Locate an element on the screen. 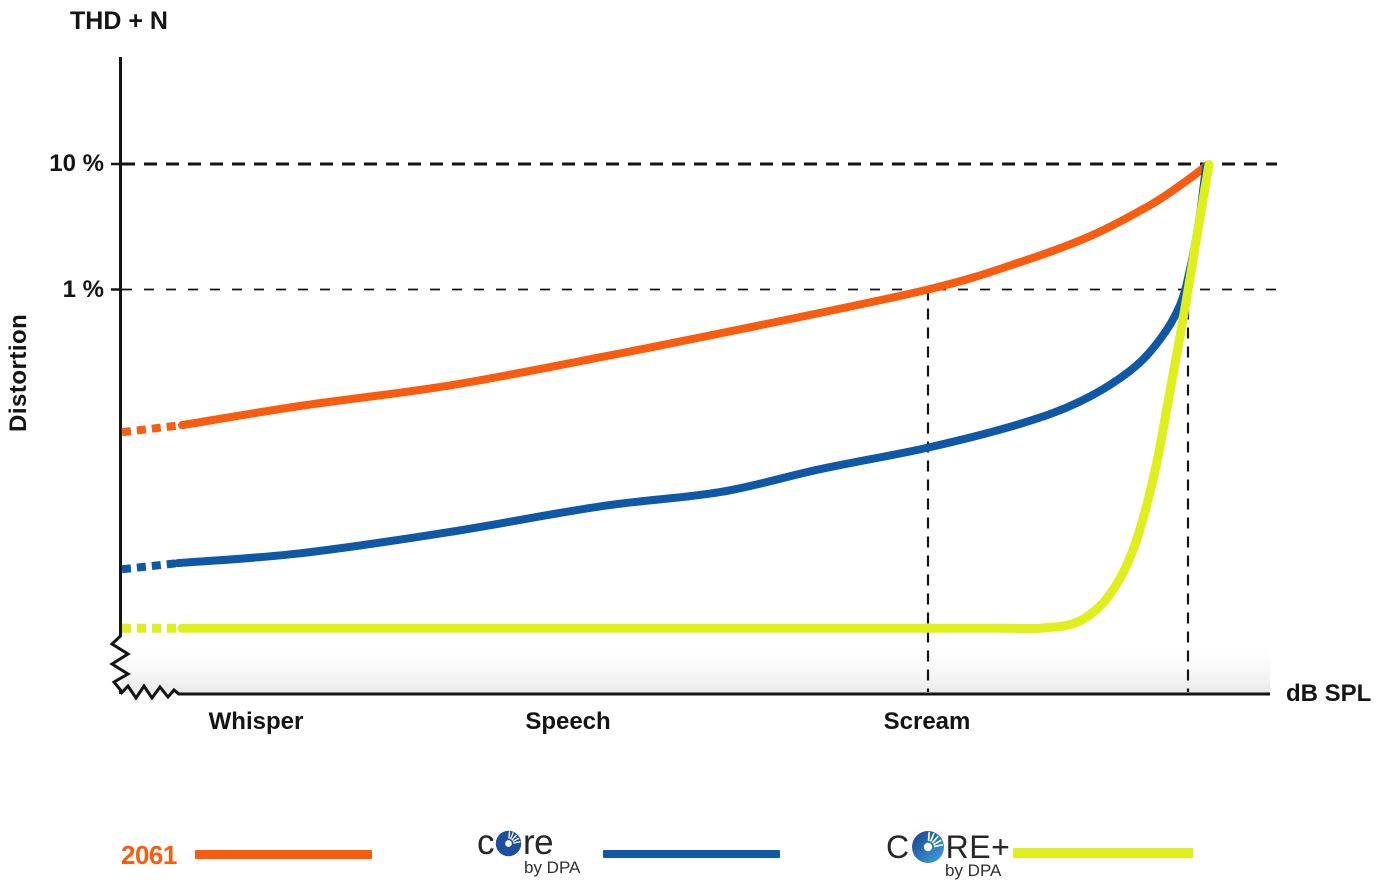 This screenshot has width=1380, height=895. core-plus-by-dpa-logo: C RE+ by DPA is located at coordinates (948, 853).